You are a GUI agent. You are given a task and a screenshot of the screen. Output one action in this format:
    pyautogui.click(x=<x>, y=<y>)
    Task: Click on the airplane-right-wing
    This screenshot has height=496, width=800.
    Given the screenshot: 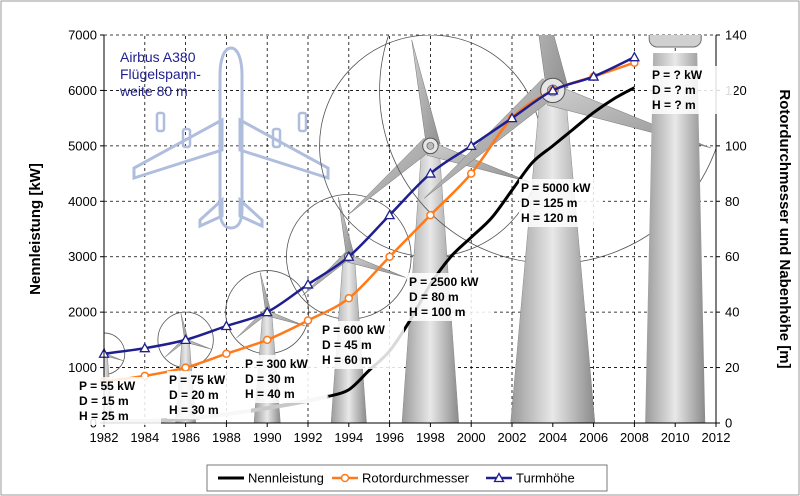 What is the action you would take?
    pyautogui.click(x=284, y=149)
    